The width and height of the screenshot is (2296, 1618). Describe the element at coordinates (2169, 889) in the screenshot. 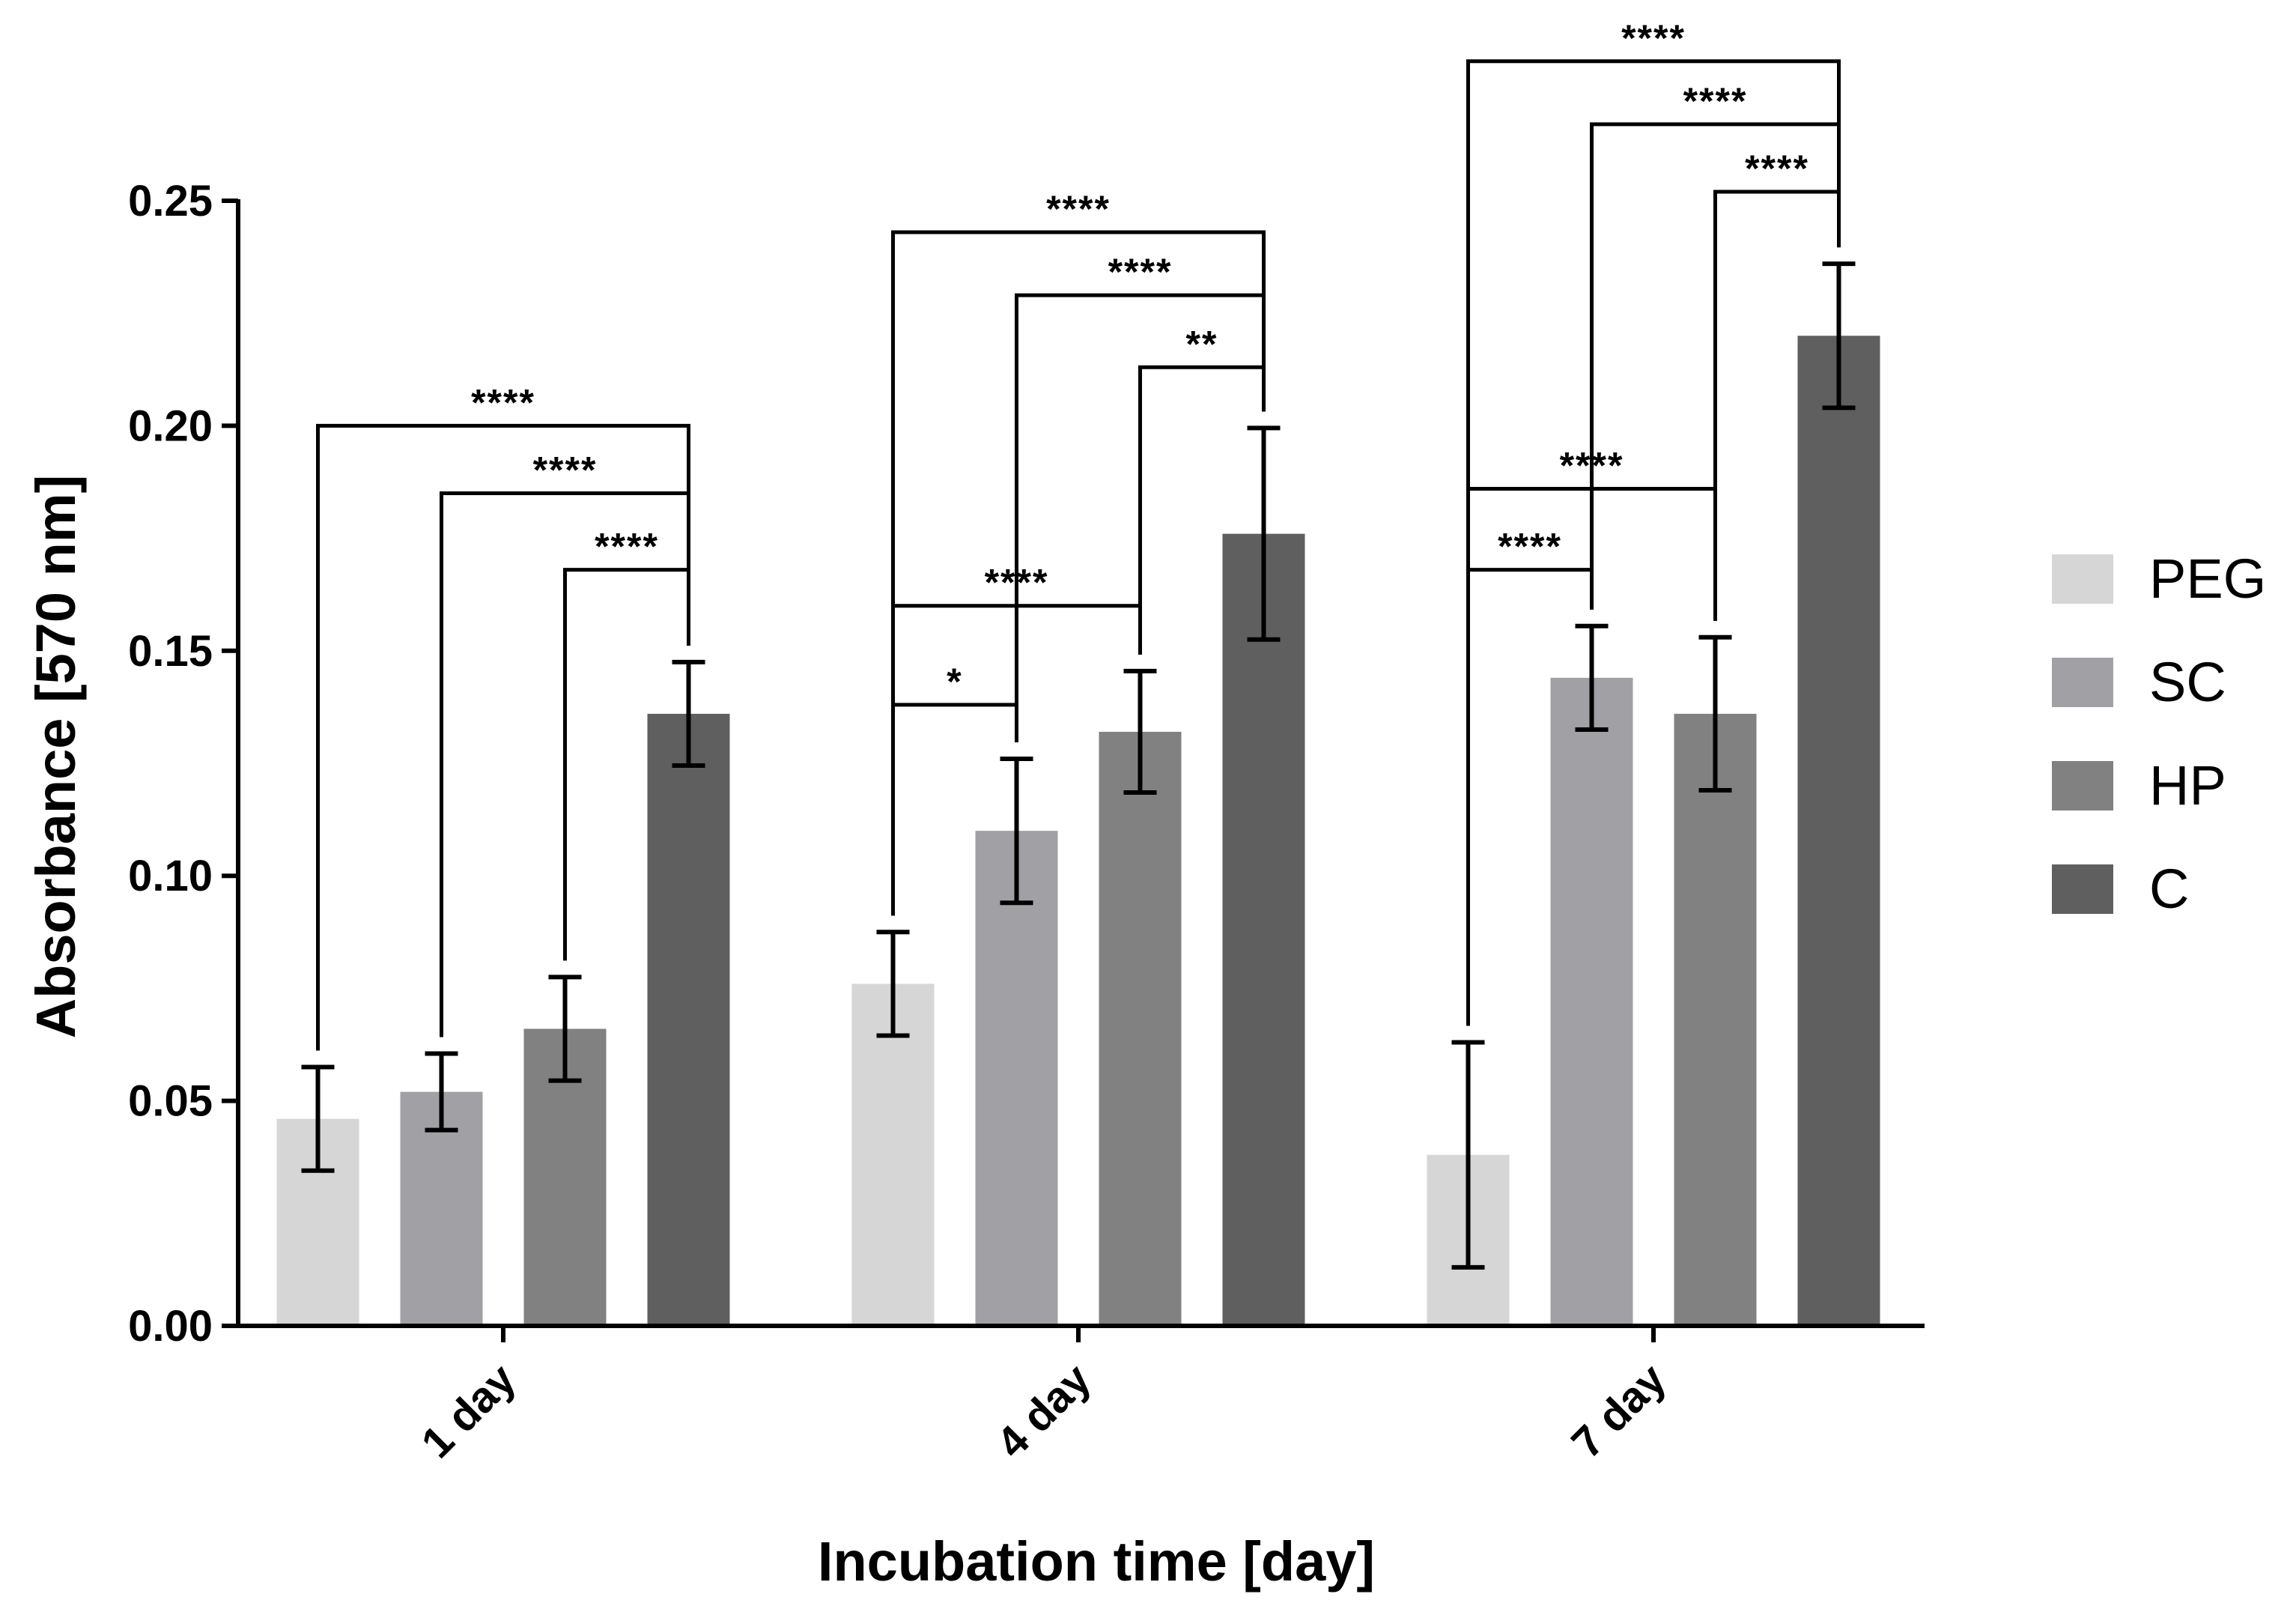

I see `legend-label-c: C` at that location.